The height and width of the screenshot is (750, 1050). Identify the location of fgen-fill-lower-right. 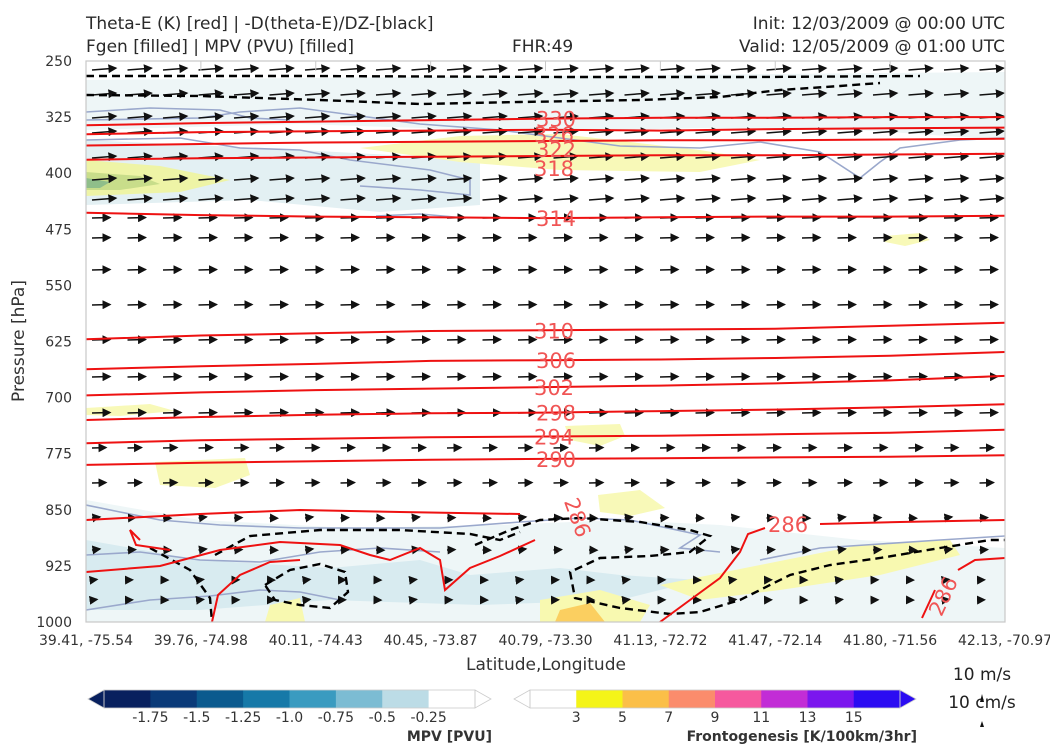
(810, 570).